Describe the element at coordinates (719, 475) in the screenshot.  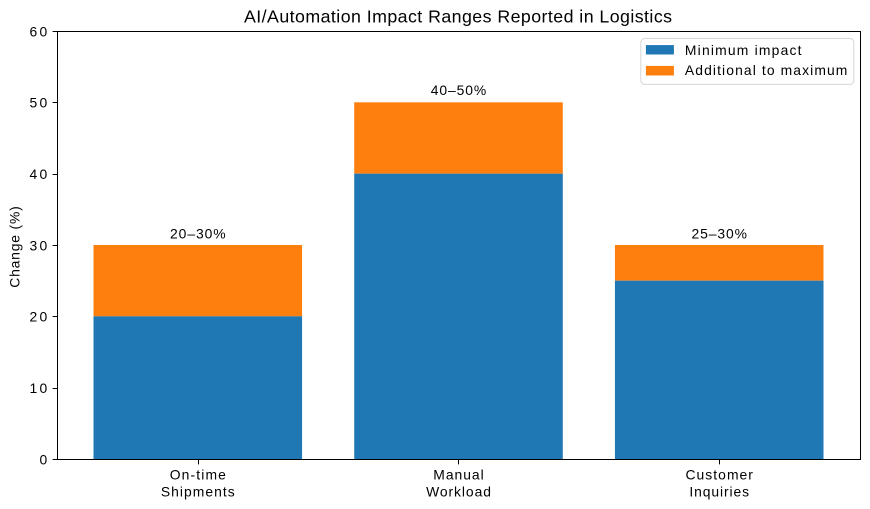
I see `svg-text: Customer` at that location.